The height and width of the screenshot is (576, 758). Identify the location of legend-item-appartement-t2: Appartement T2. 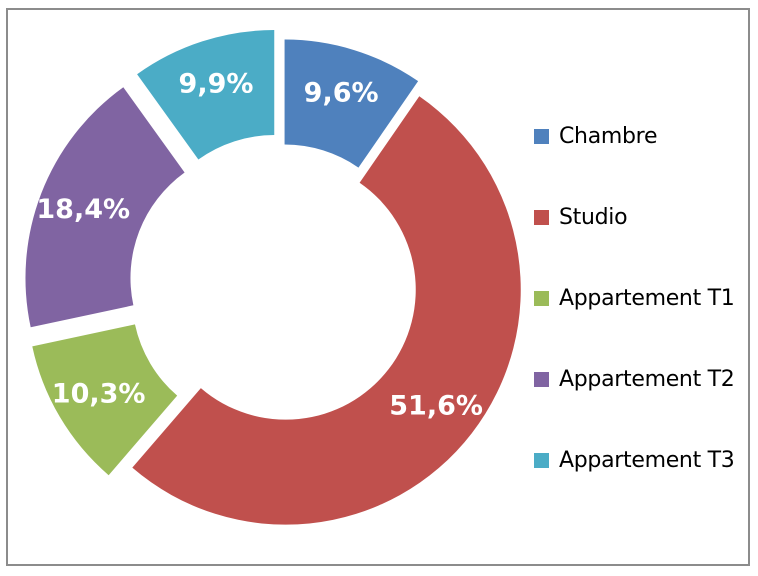
(634, 379).